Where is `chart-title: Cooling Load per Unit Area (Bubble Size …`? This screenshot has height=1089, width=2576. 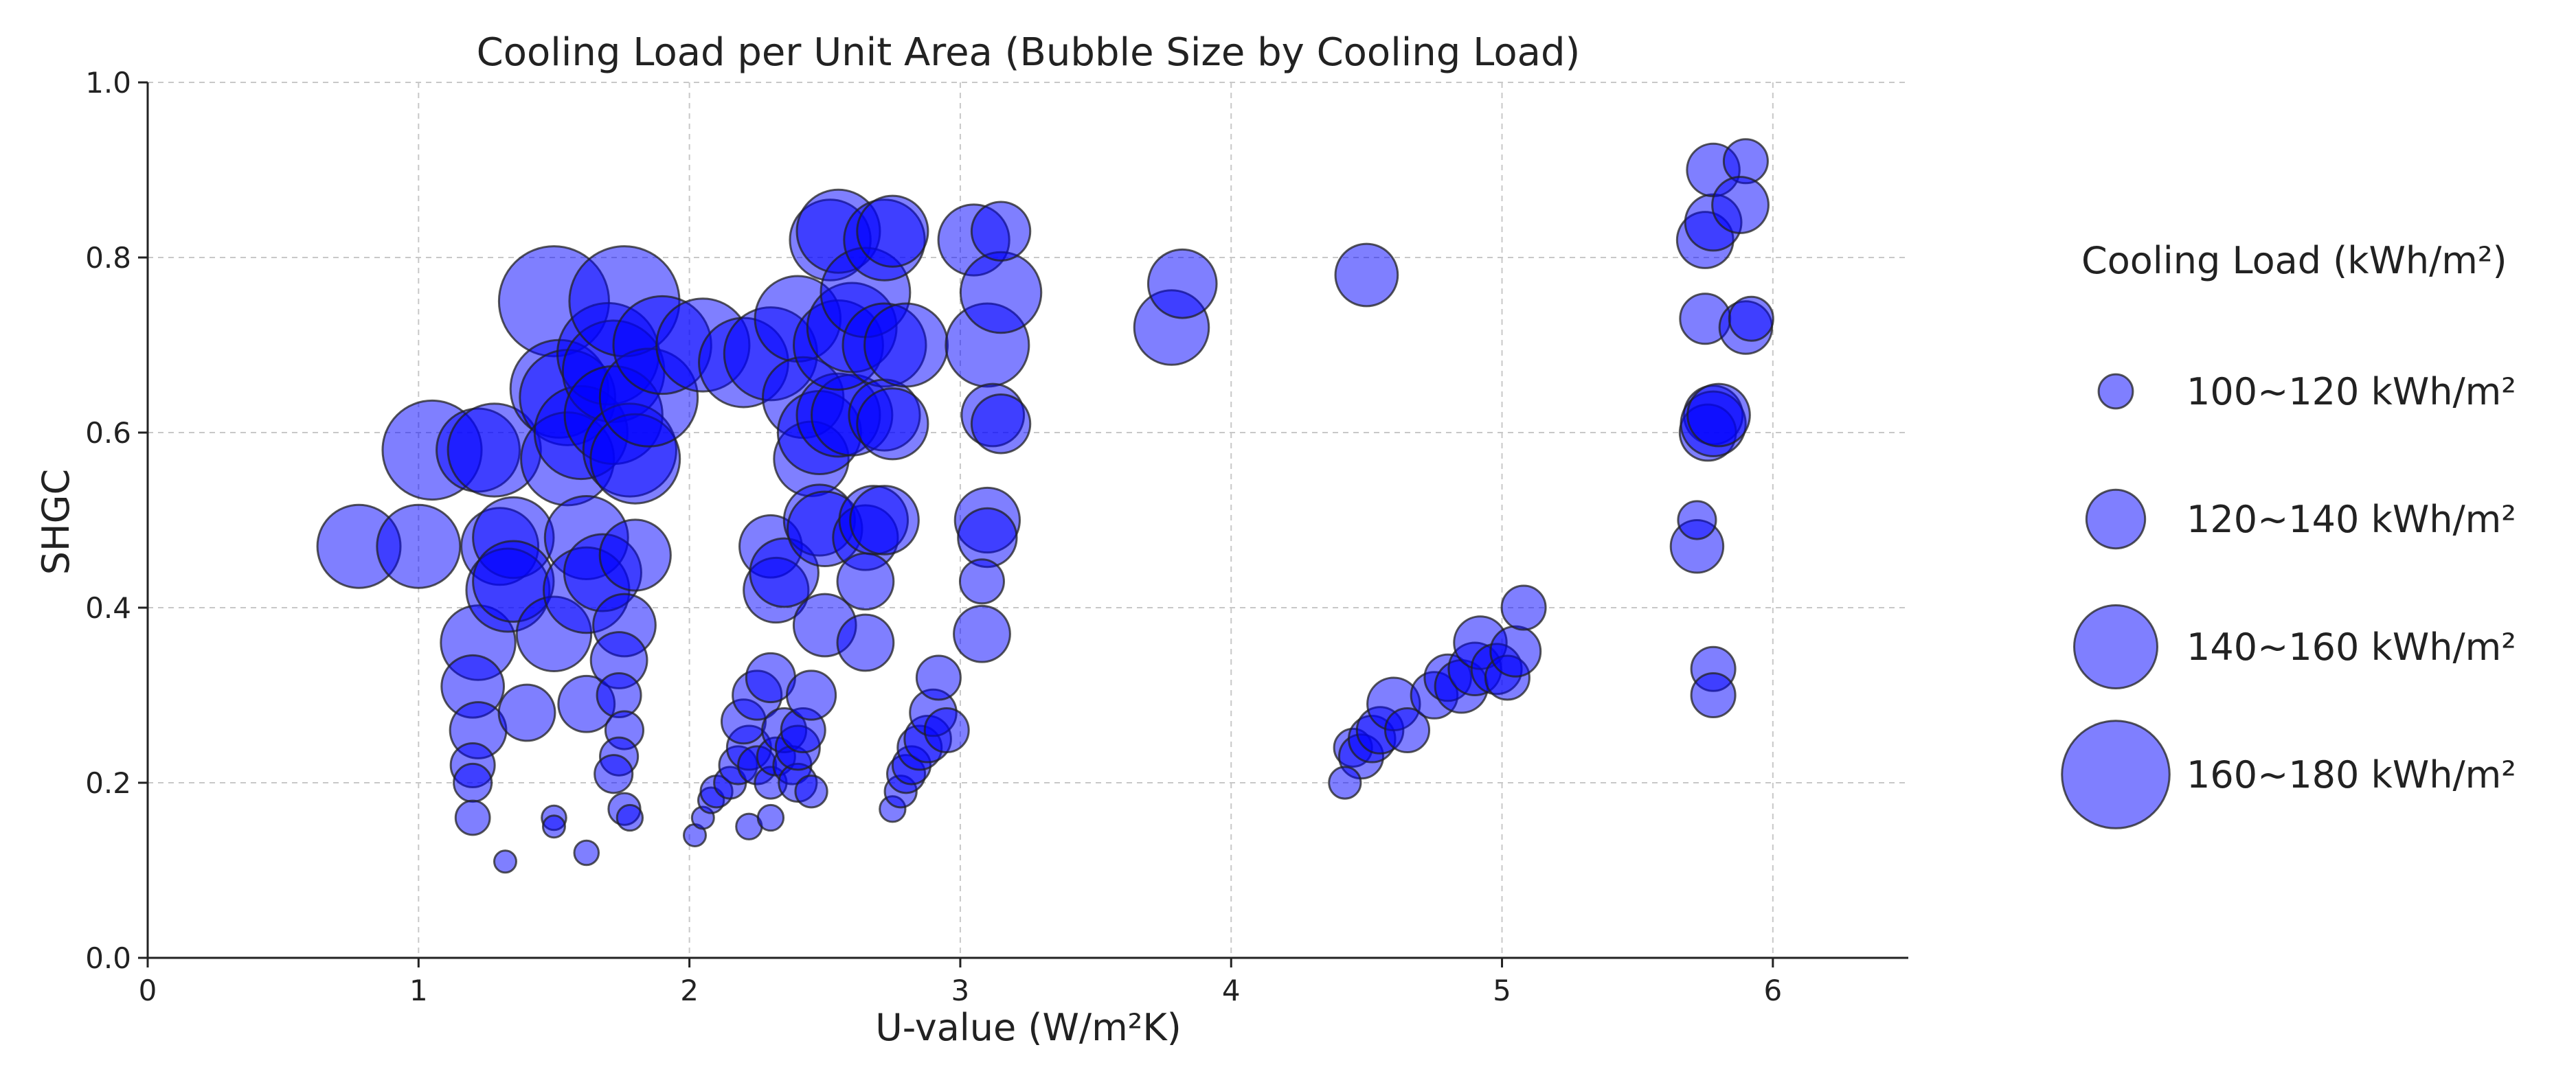
chart-title: Cooling Load per Unit Area (Bubble Size … is located at coordinates (1029, 52).